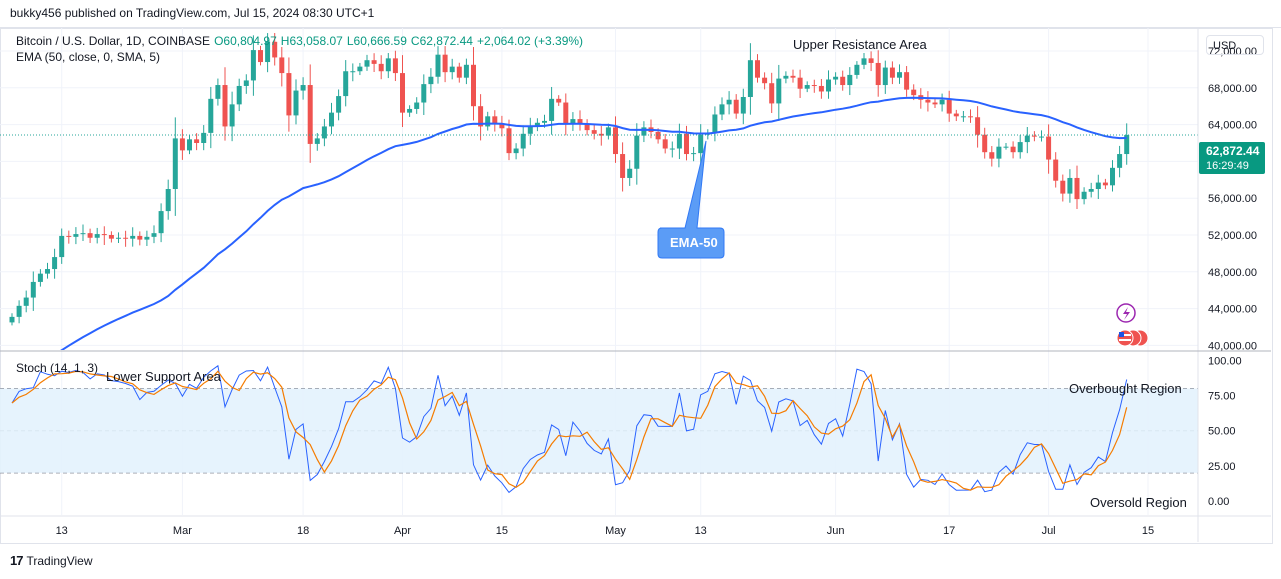 This screenshot has width=1281, height=579. What do you see at coordinates (691, 199) in the screenshot?
I see `ema-callout: EMA-50` at bounding box center [691, 199].